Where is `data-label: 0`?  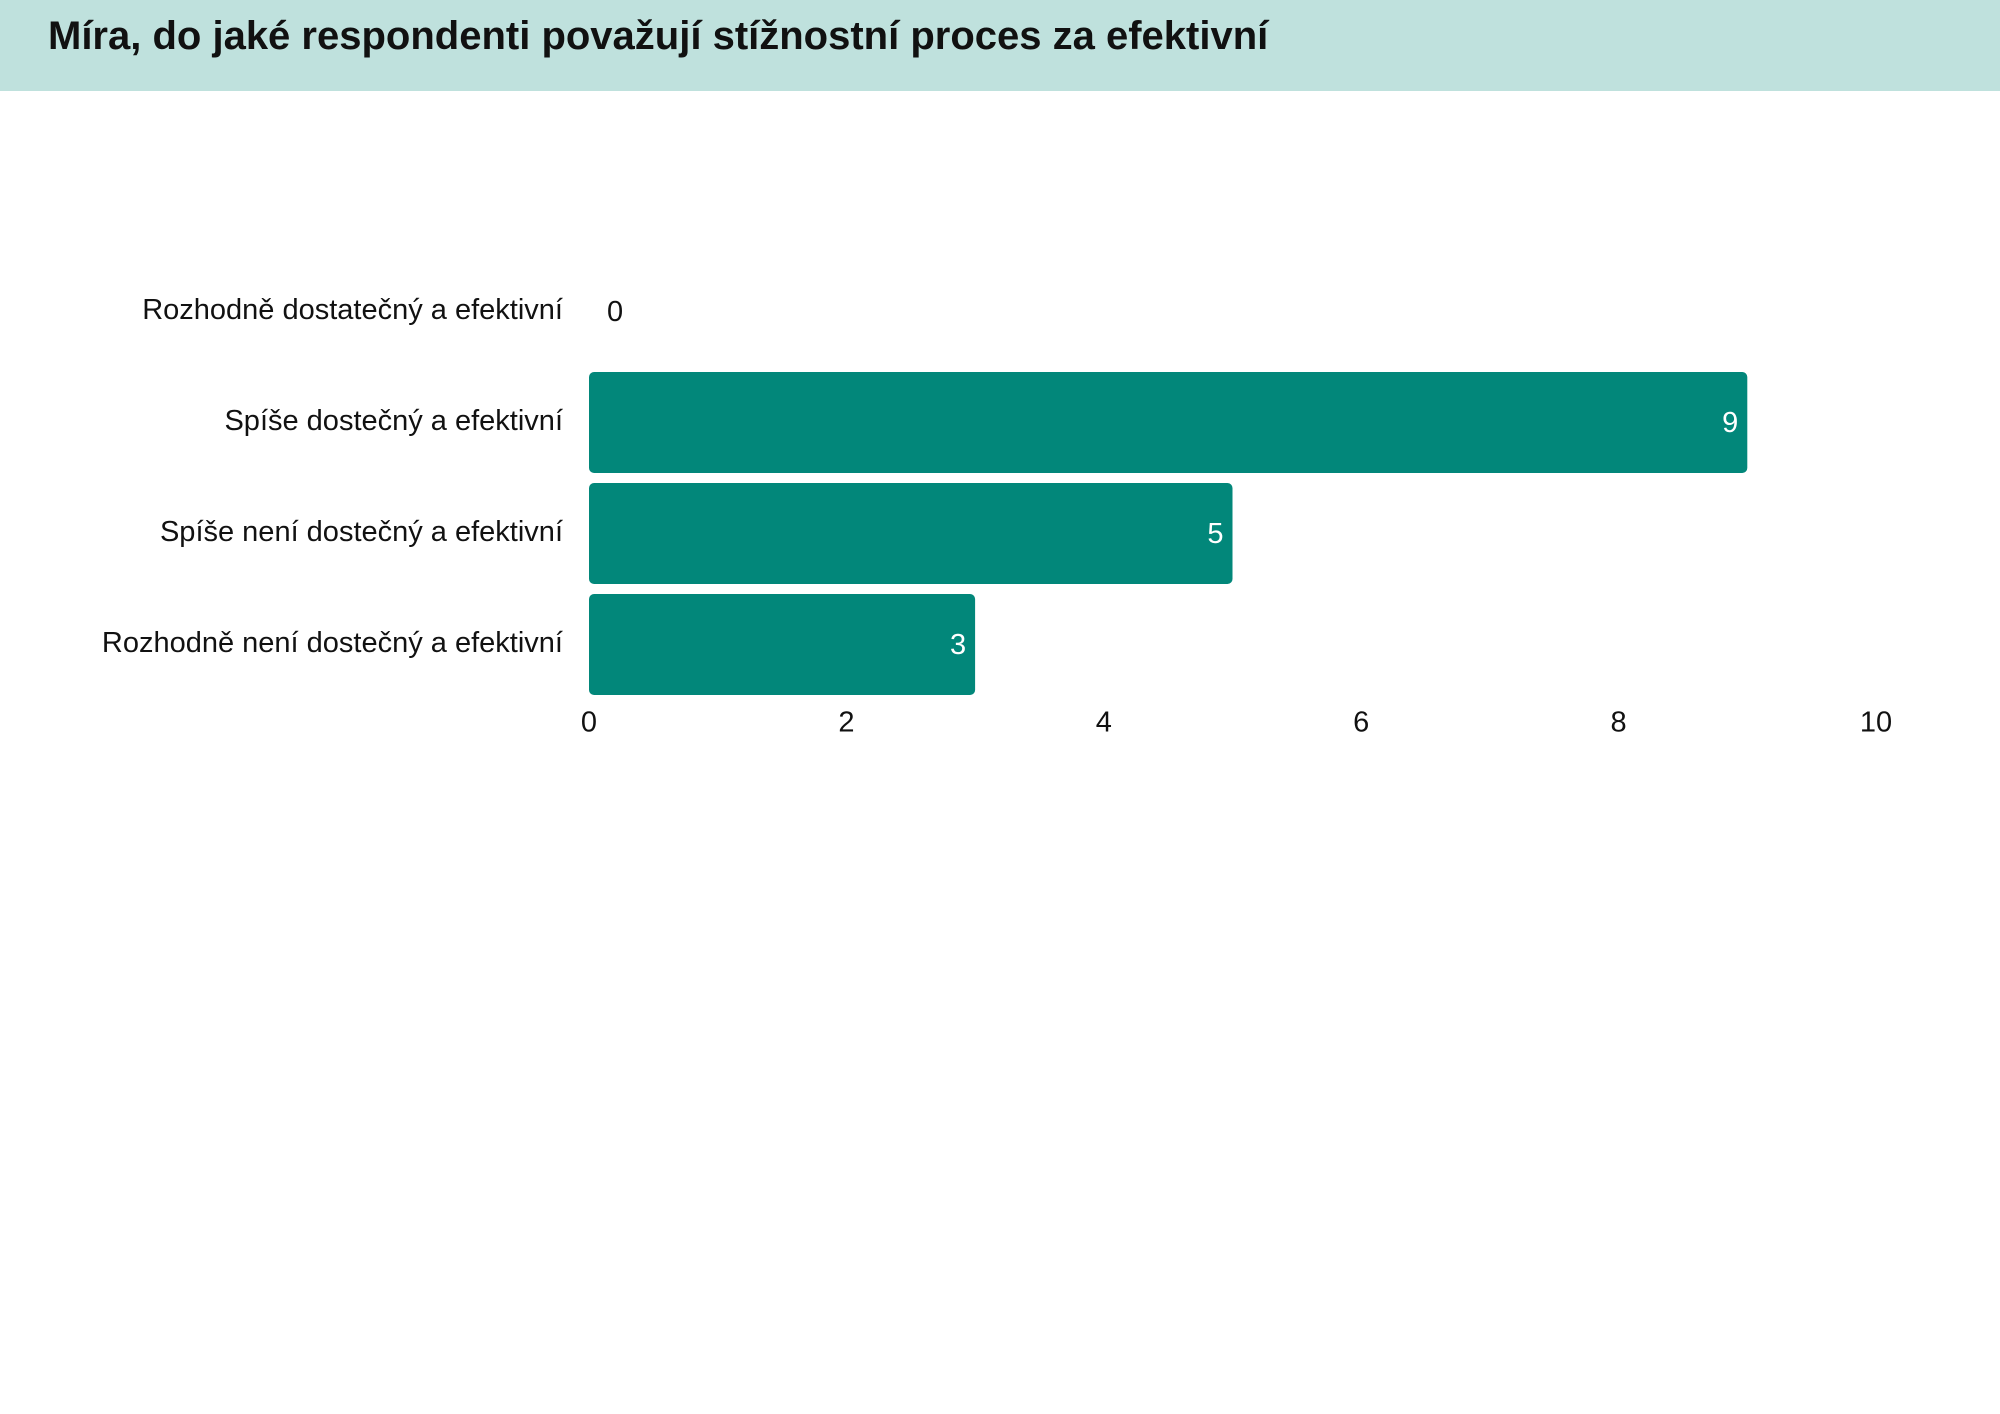 data-label: 0 is located at coordinates (615, 312).